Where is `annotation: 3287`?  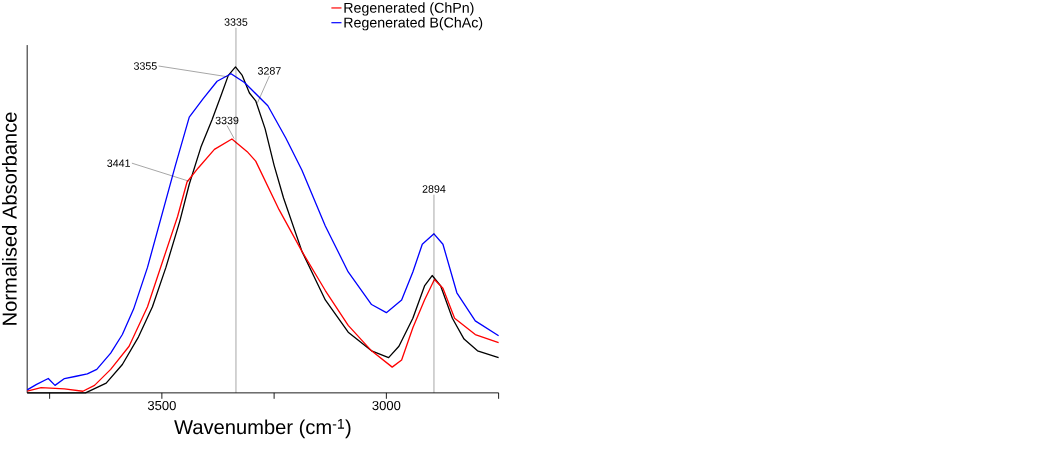
annotation: 3287 is located at coordinates (269, 71).